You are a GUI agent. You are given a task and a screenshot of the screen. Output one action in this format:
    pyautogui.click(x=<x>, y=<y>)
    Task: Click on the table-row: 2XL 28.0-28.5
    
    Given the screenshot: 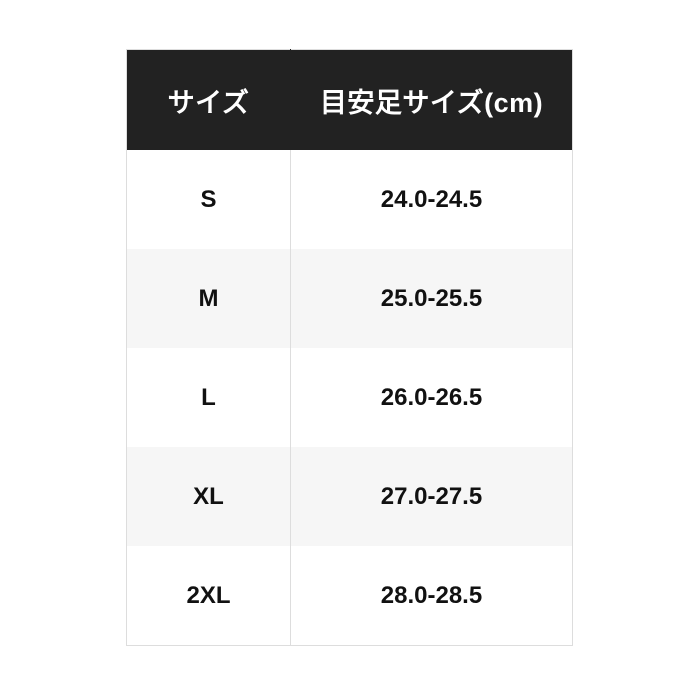 What is the action you would take?
    pyautogui.click(x=349, y=596)
    